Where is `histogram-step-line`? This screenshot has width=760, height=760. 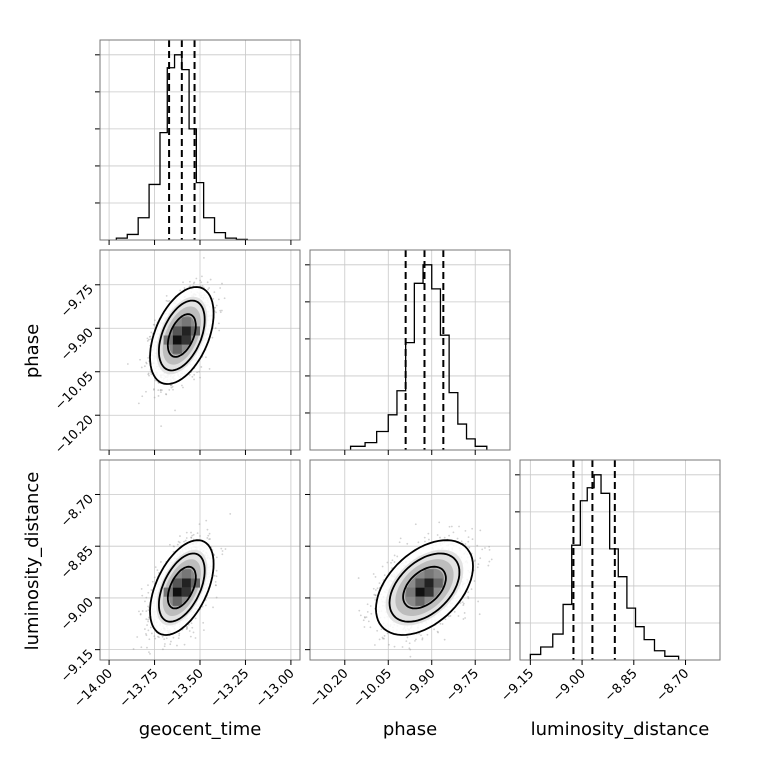 histogram-step-line is located at coordinates (604, 567).